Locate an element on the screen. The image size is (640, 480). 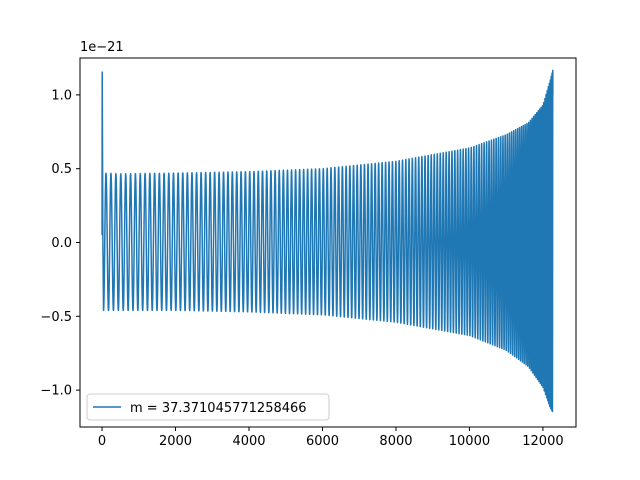
y-tick-label: 1.0 is located at coordinates (61, 95).